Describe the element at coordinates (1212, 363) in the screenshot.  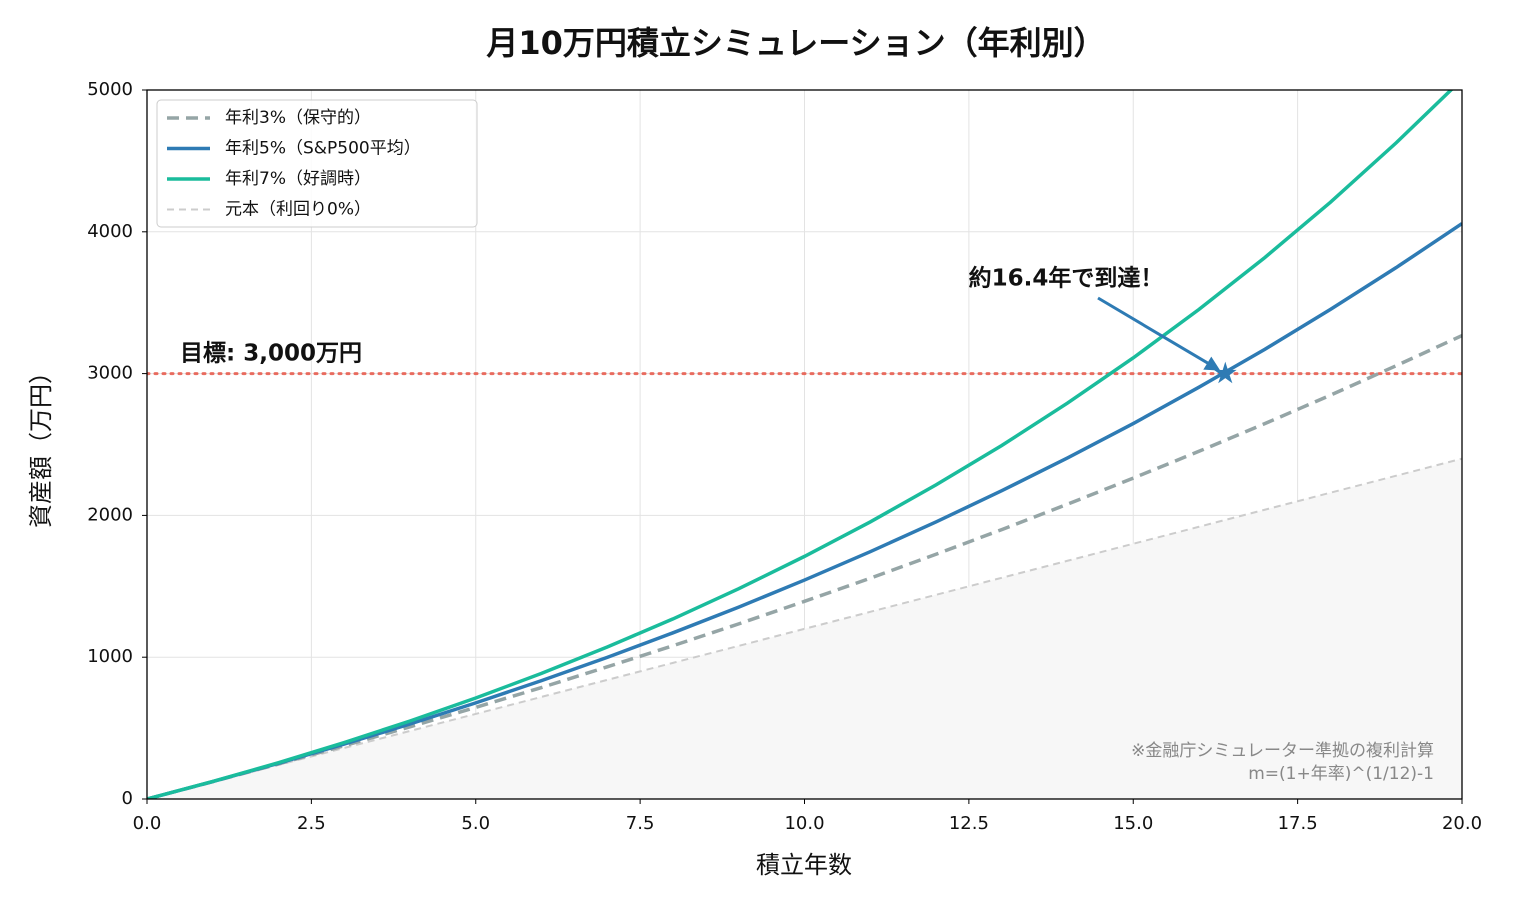
I see `arrow-head` at that location.